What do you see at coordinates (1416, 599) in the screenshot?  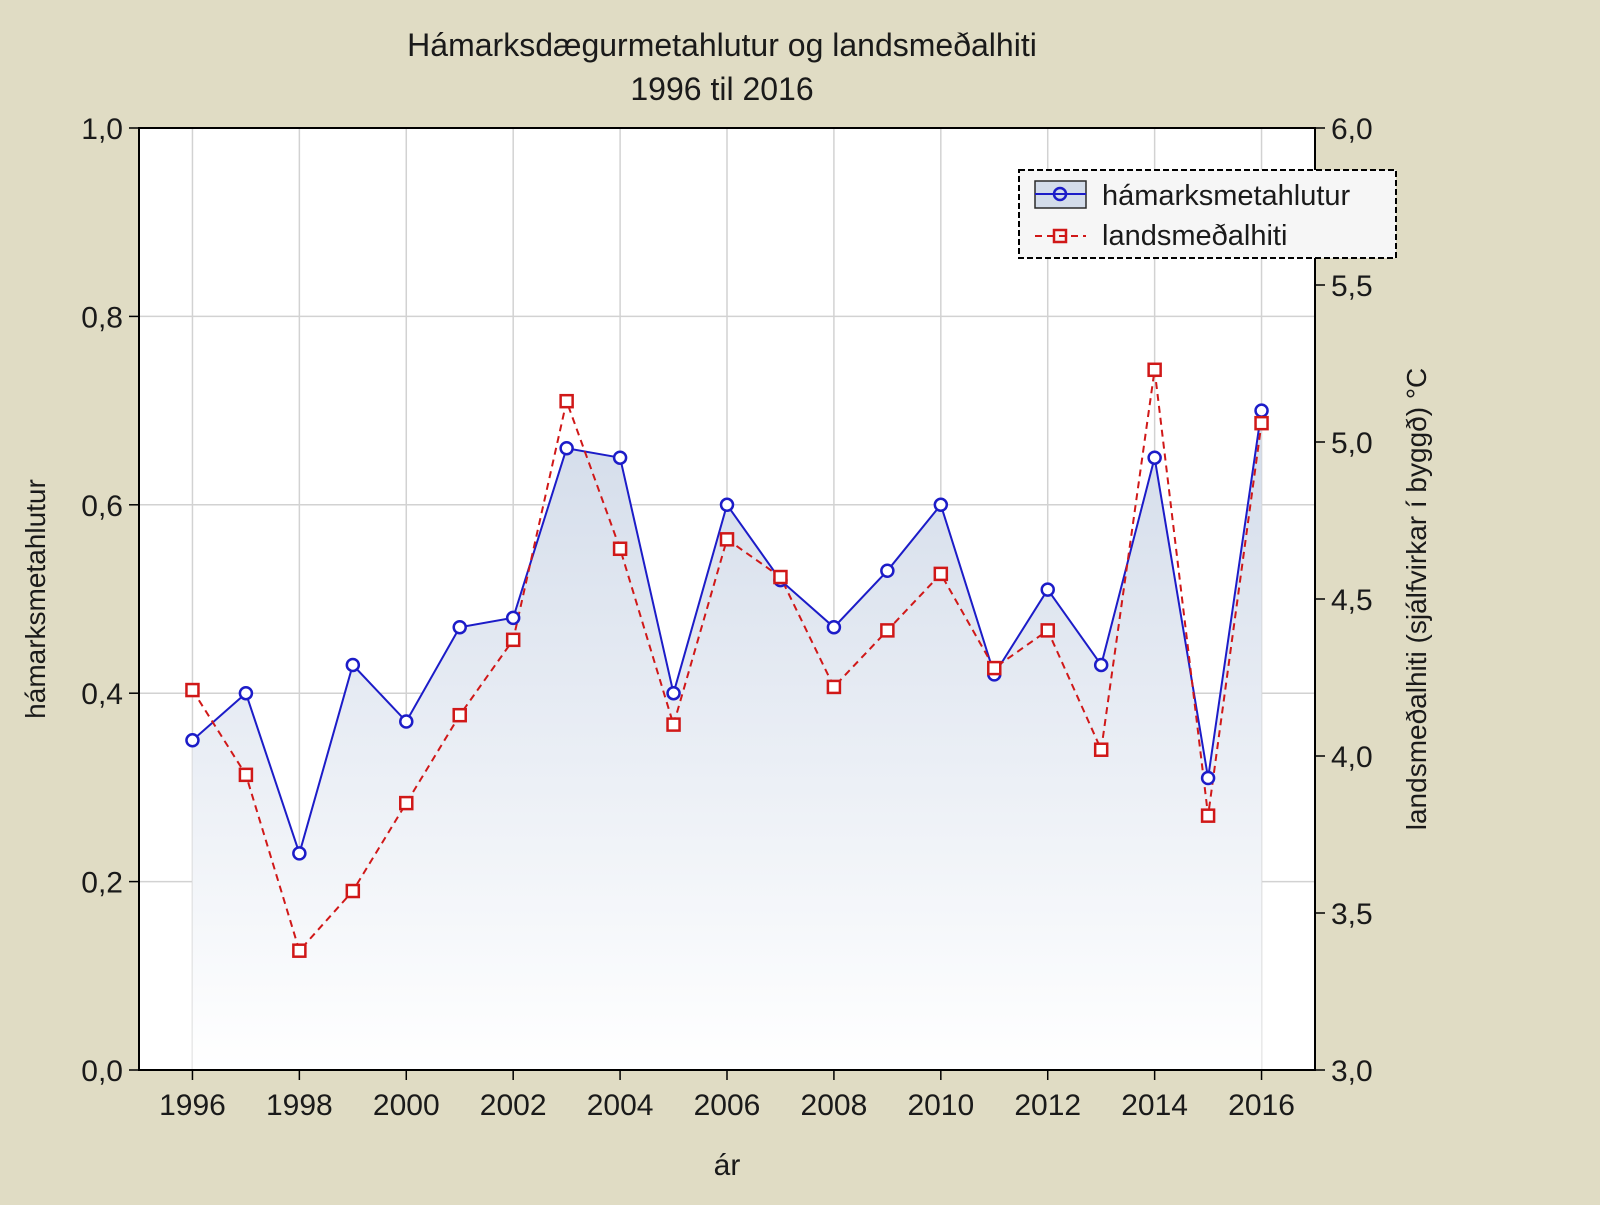 I see `y-axis-label-right: landsmeðalhiti (sjálfvirkar í byggð) °C` at bounding box center [1416, 599].